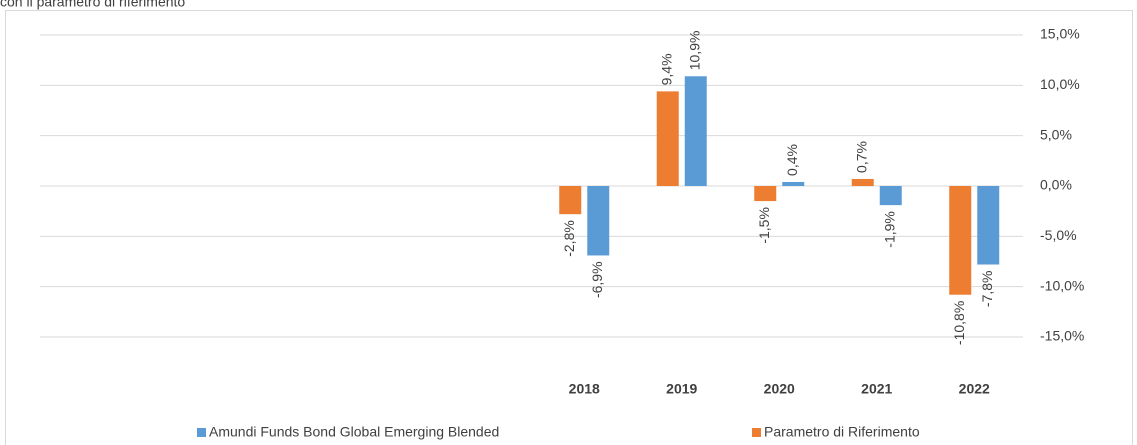  Describe the element at coordinates (597, 279) in the screenshot. I see `value-label: -6,9%` at that location.